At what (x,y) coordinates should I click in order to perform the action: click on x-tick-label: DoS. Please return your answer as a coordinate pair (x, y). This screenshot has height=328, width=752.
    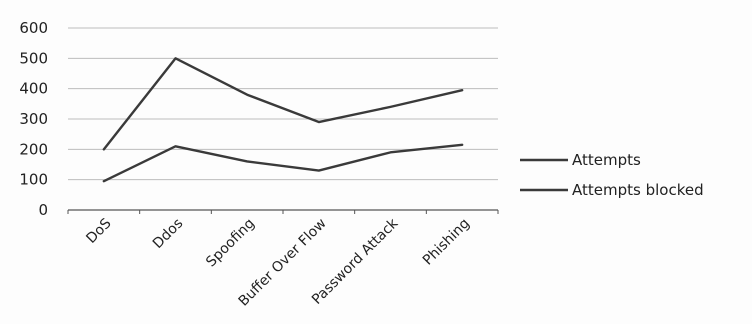
    Looking at the image, I should click on (98, 230).